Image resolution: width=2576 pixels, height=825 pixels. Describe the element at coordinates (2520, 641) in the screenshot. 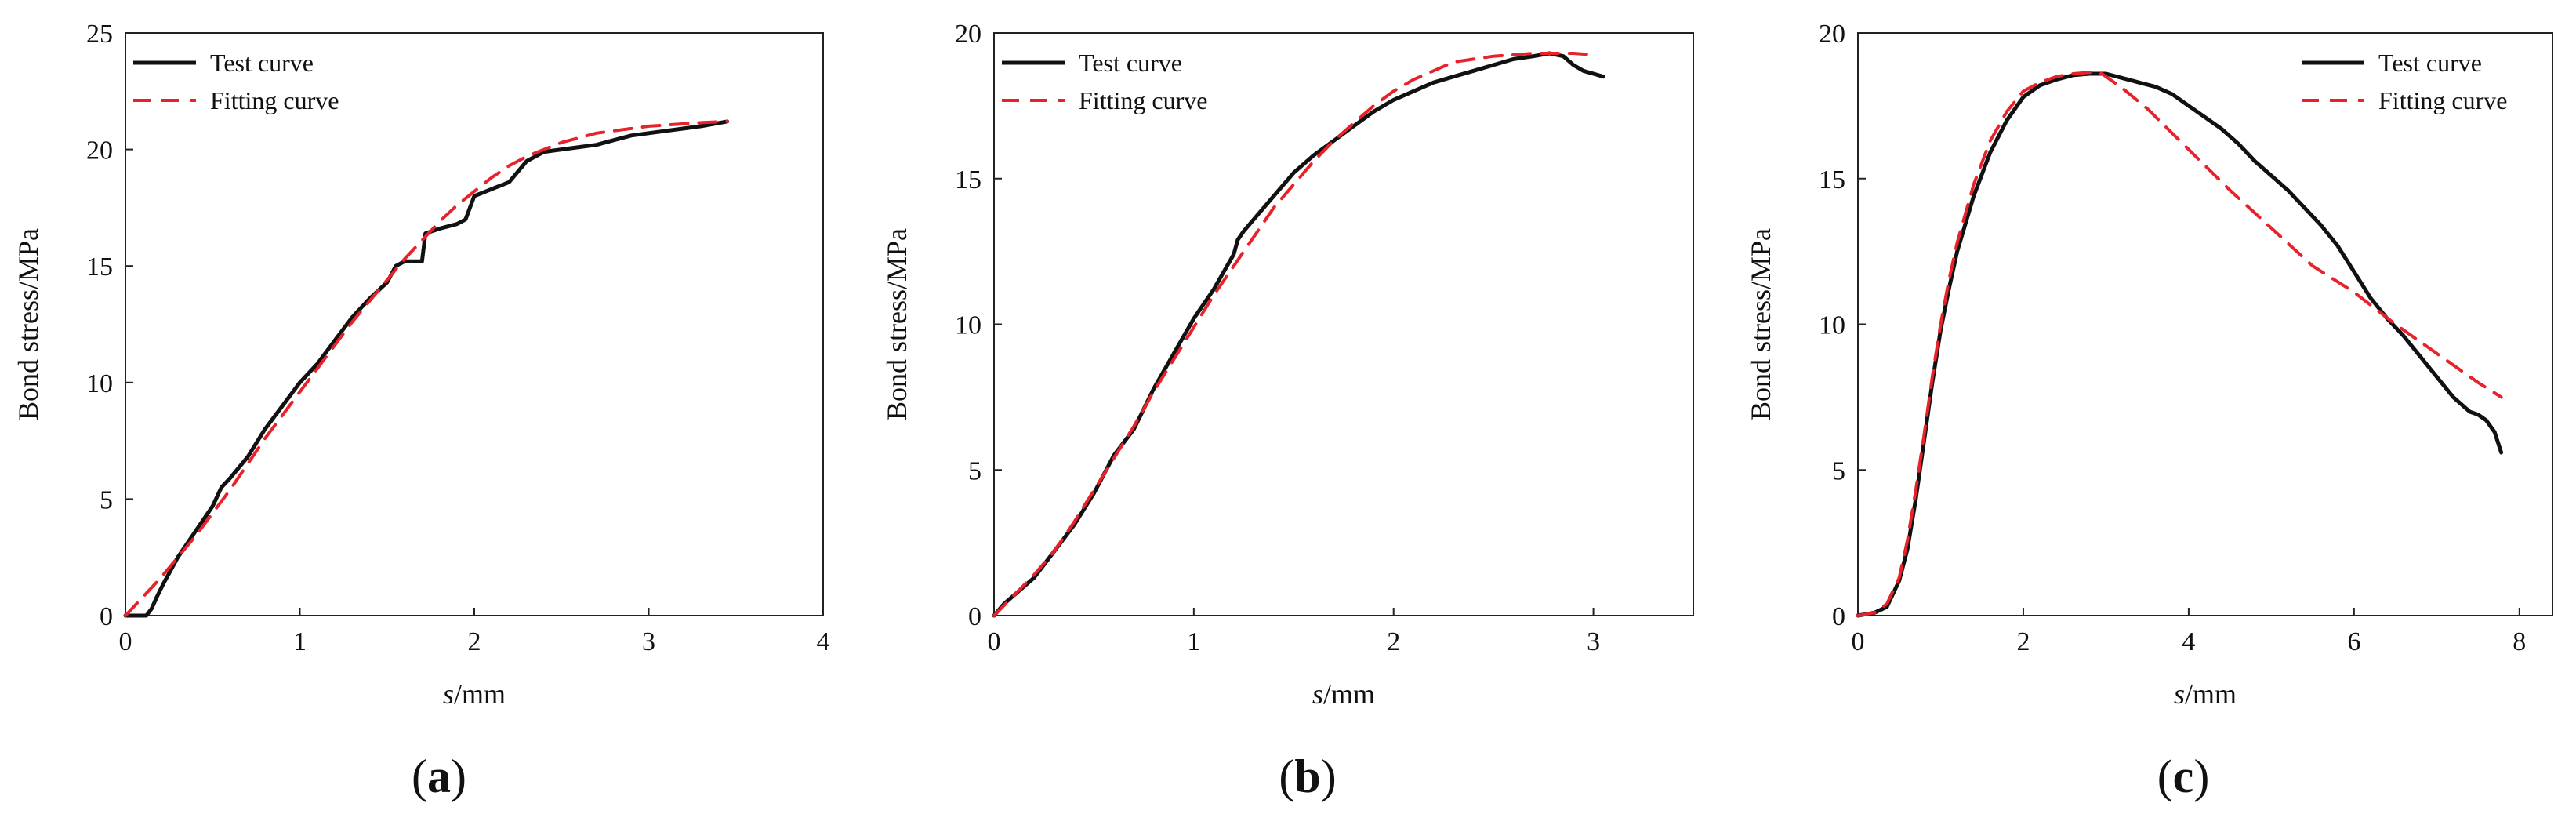

I see `chart-c-x-tick-label: 8` at that location.